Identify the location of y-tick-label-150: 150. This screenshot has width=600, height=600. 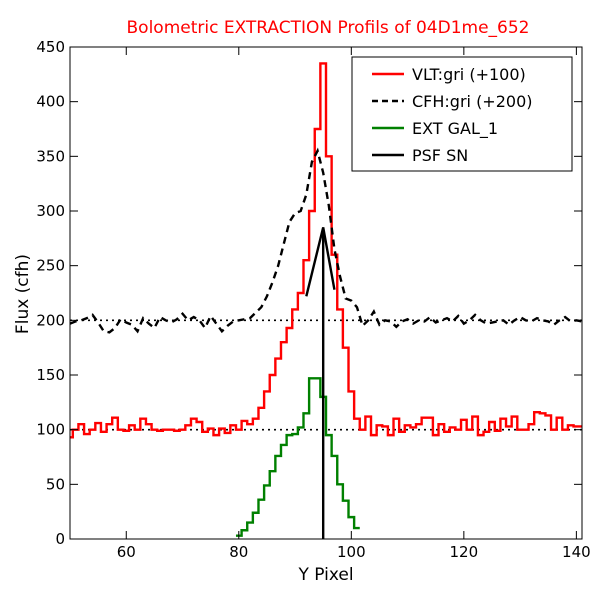
(50, 375).